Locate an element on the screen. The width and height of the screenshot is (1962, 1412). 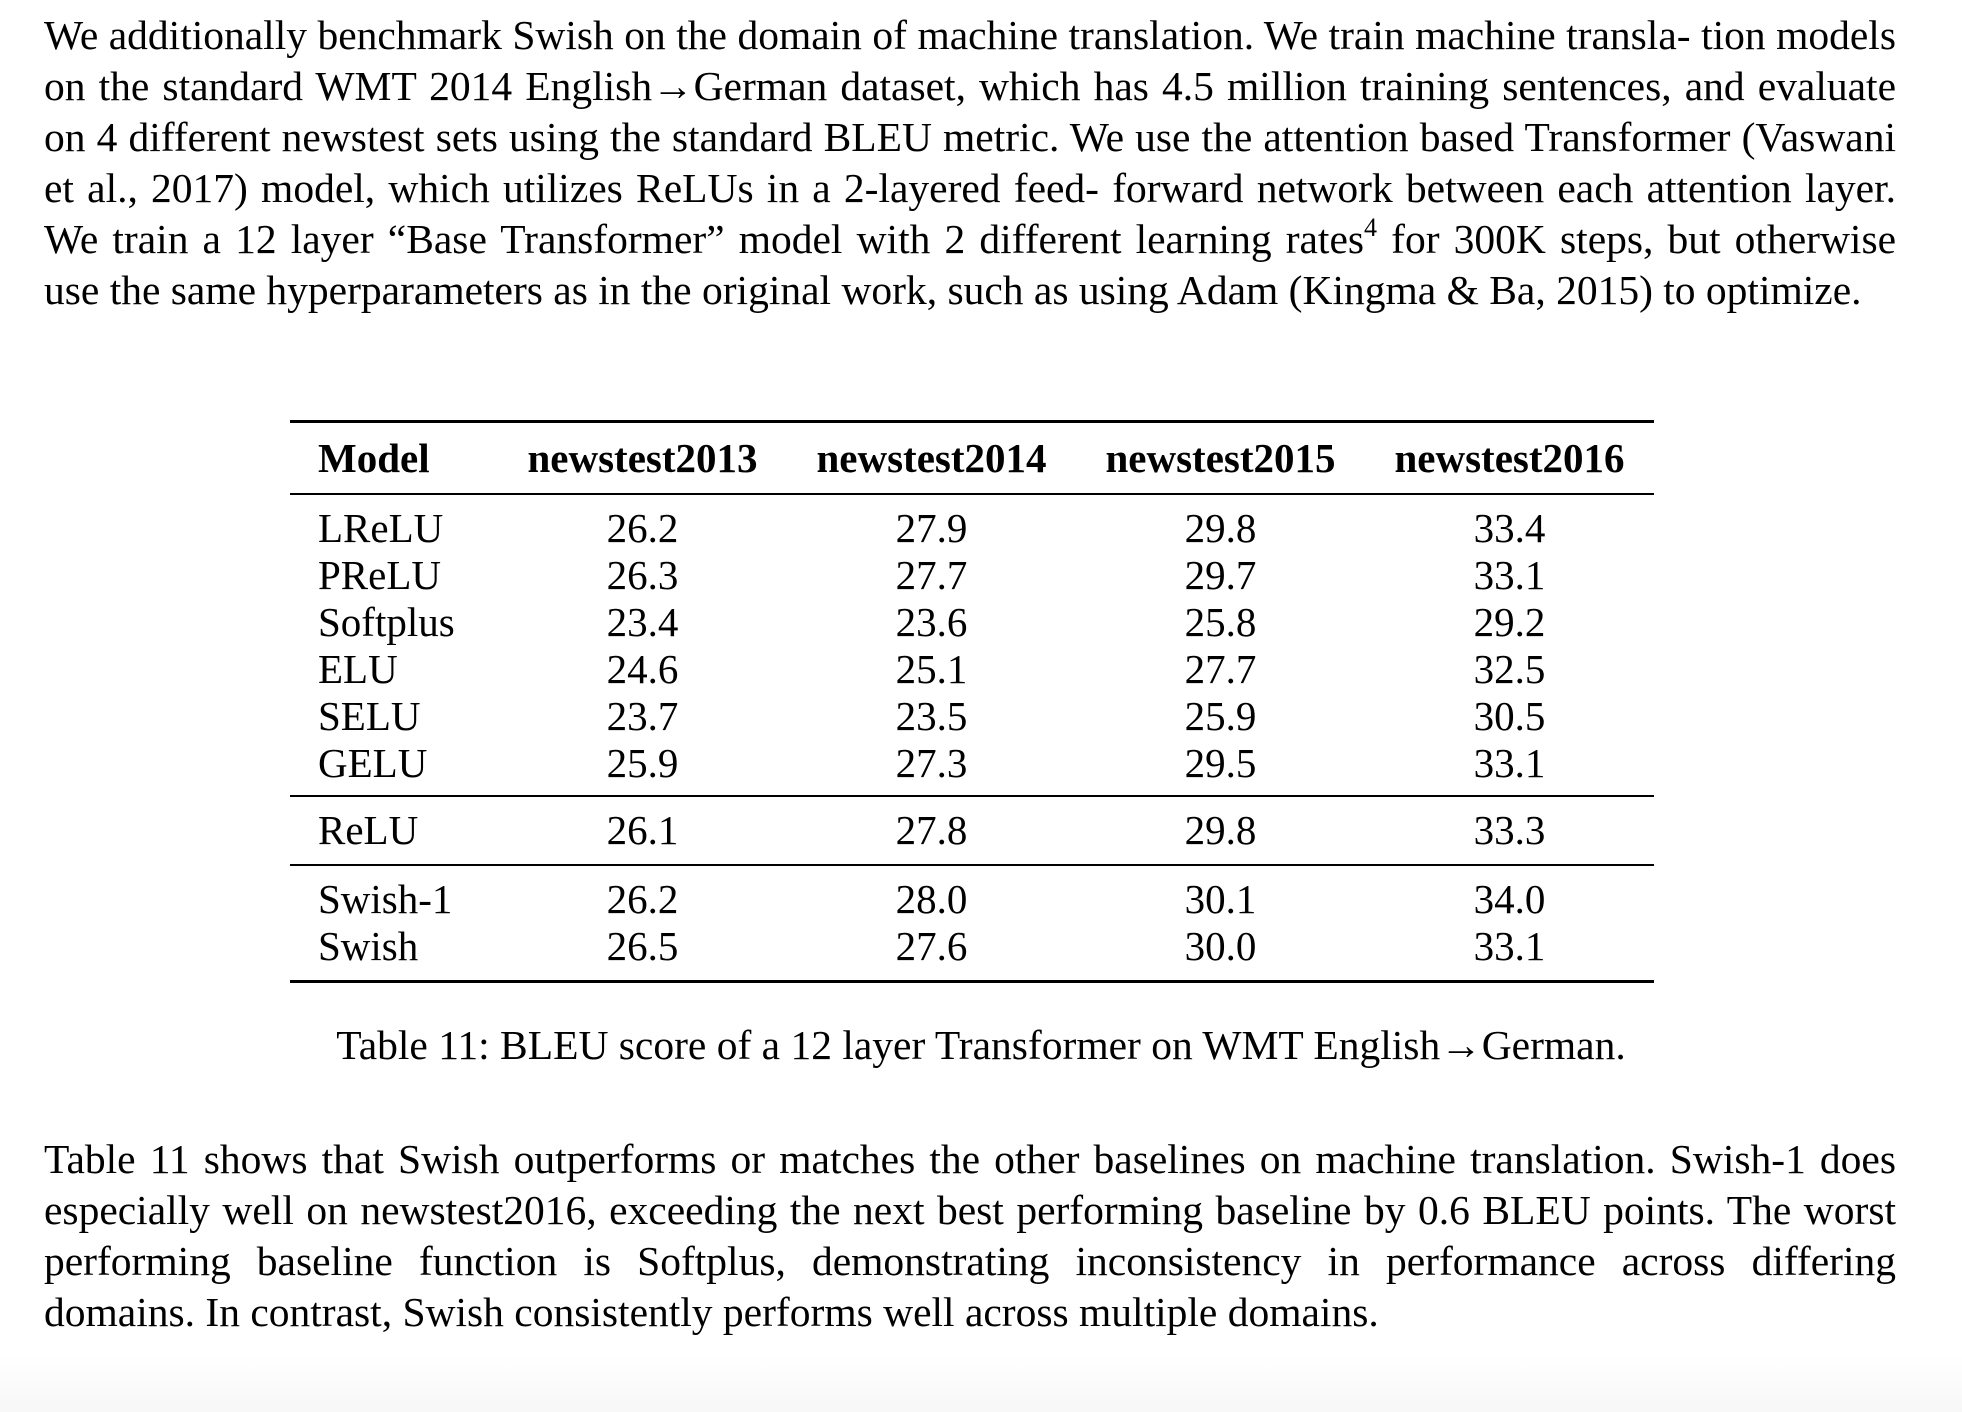
score-cell: 33.3 is located at coordinates (1509, 830).